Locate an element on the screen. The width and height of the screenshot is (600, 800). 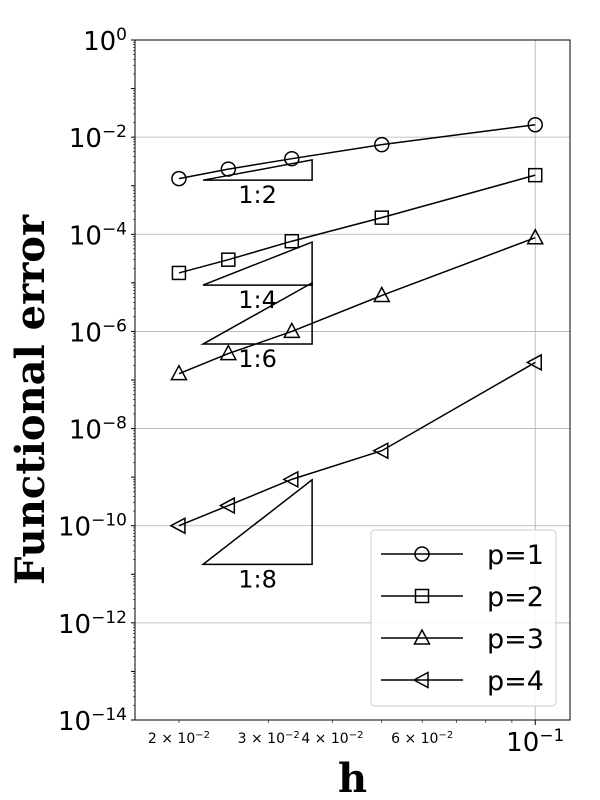
legend: p=1 p=2 p=3 p=4 is located at coordinates (463, 618).